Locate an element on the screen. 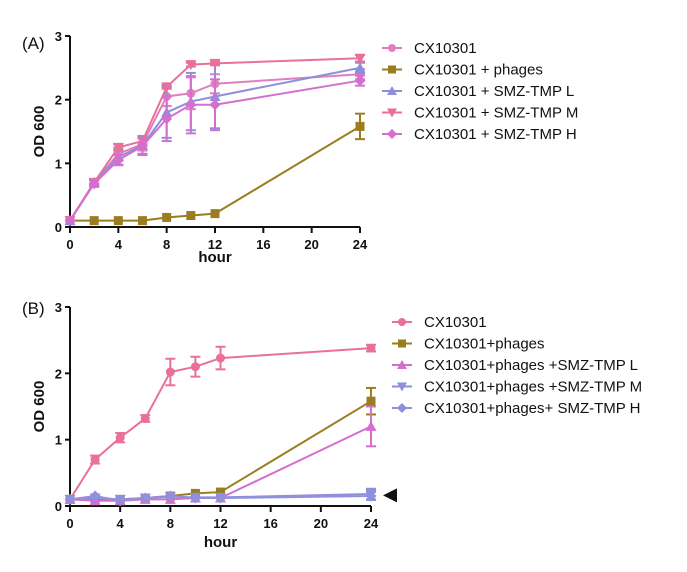 This screenshot has height=572, width=687. legend-item: CX10301 + SMZ-TMP L is located at coordinates (478, 91).